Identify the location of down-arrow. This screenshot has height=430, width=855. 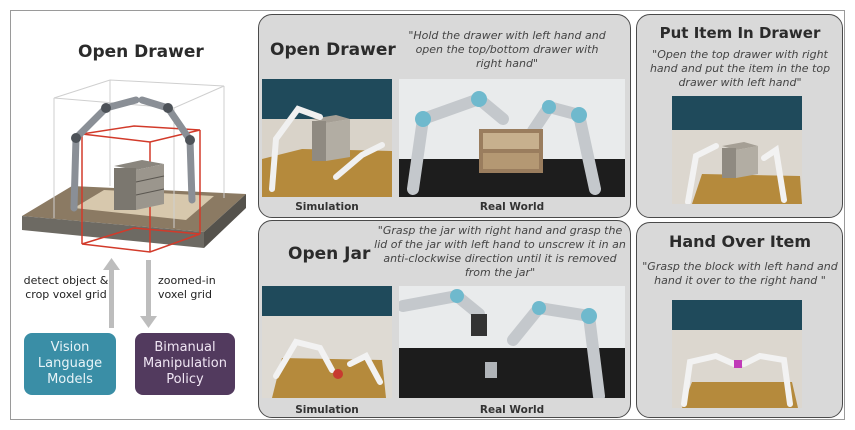
(148, 289).